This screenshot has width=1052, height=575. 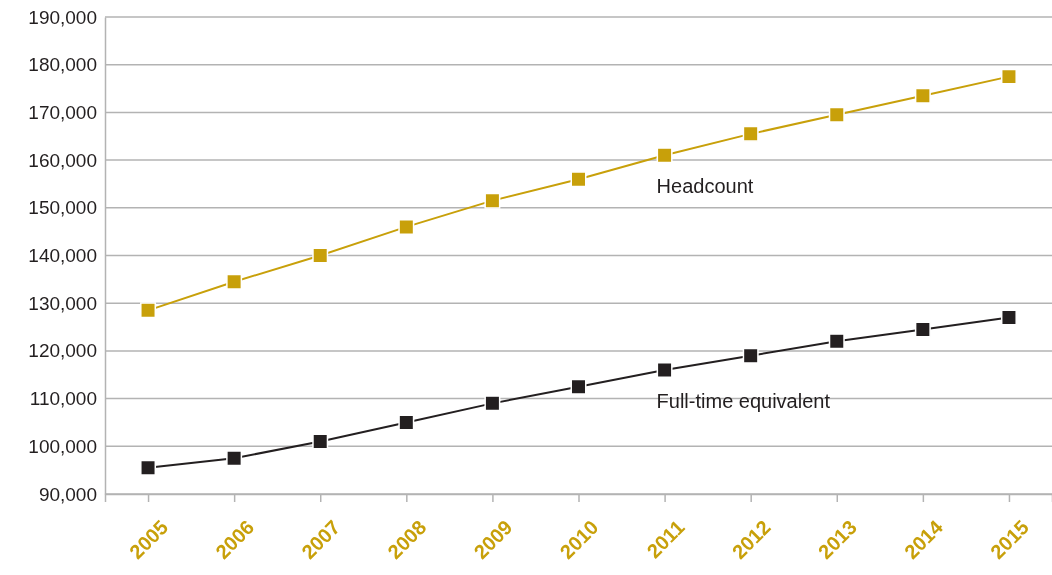 I want to click on y-tick-label: 160,000, so click(x=62, y=160).